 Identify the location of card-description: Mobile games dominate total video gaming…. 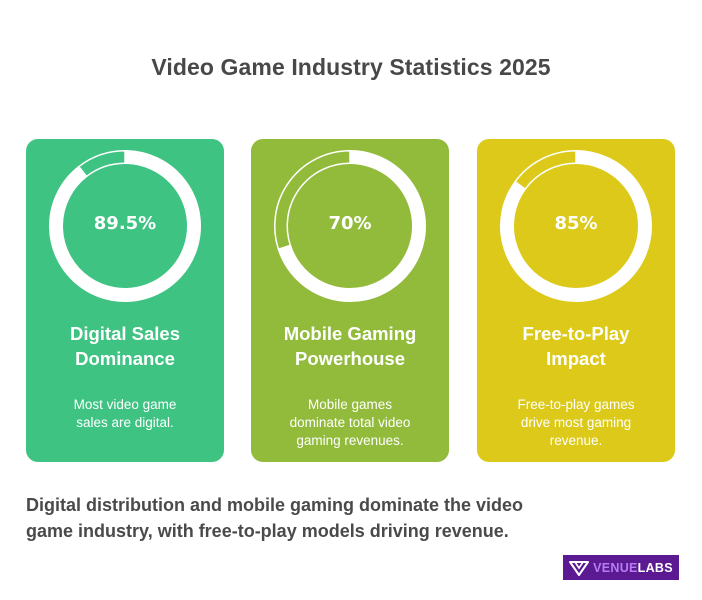
(350, 423).